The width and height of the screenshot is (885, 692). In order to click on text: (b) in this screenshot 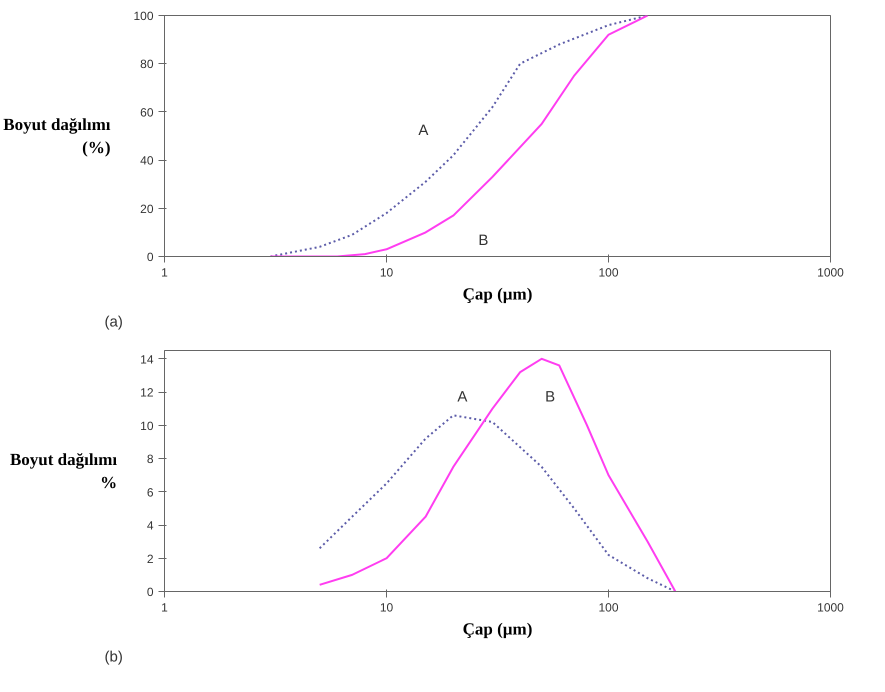, I will do `click(113, 657)`.